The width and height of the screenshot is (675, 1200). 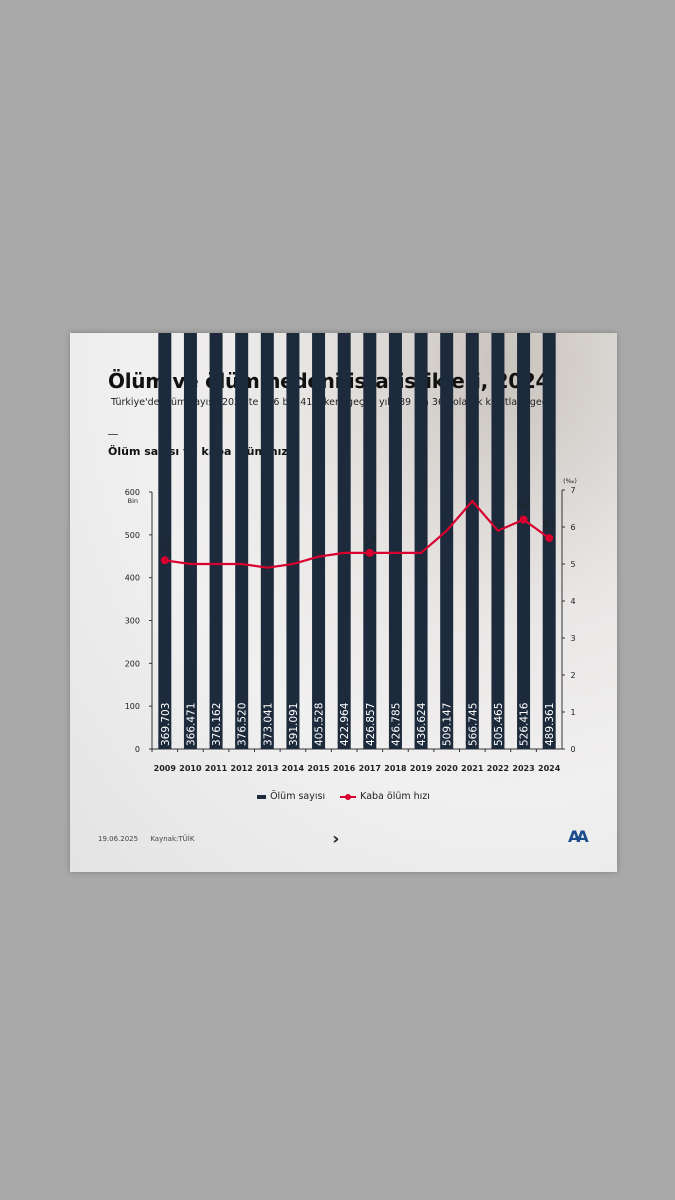 What do you see at coordinates (396, 724) in the screenshot?
I see `bar-label: 426.785` at bounding box center [396, 724].